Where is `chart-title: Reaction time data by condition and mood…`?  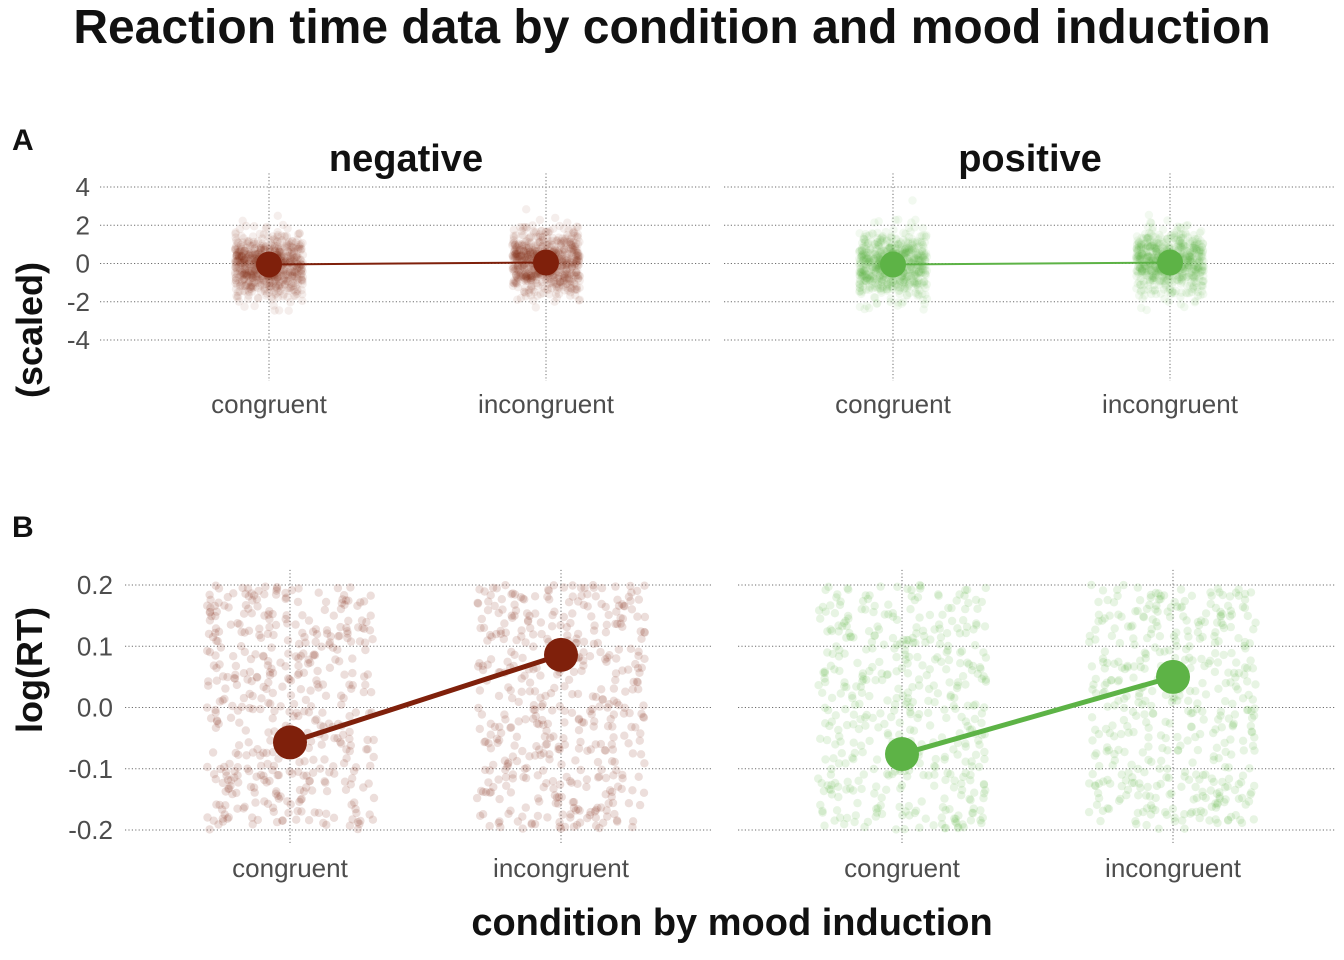 chart-title: Reaction time data by condition and mood… is located at coordinates (671, 27).